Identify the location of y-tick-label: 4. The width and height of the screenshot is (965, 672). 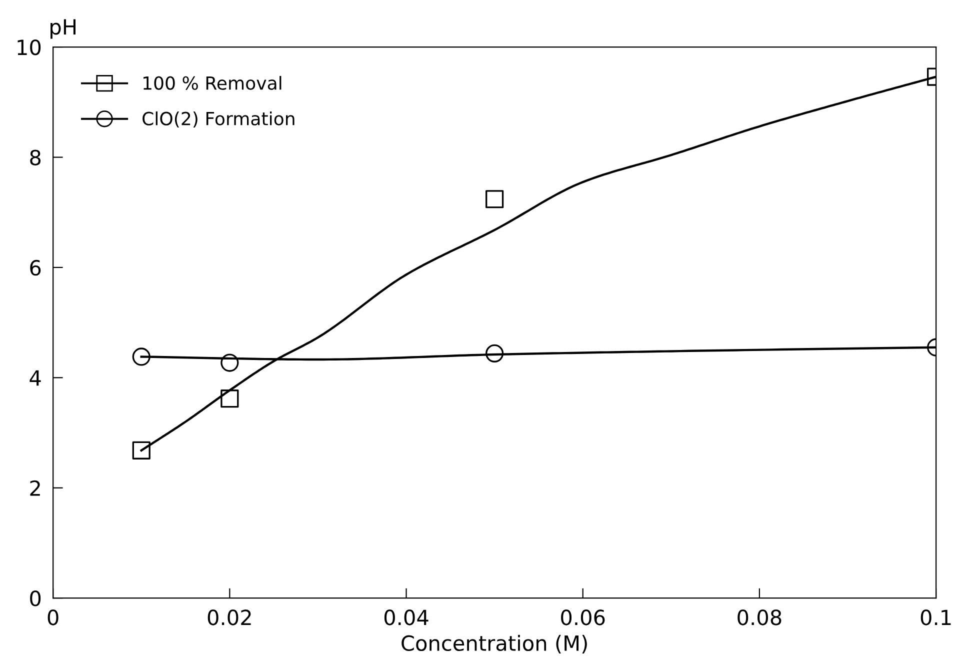
(35, 378).